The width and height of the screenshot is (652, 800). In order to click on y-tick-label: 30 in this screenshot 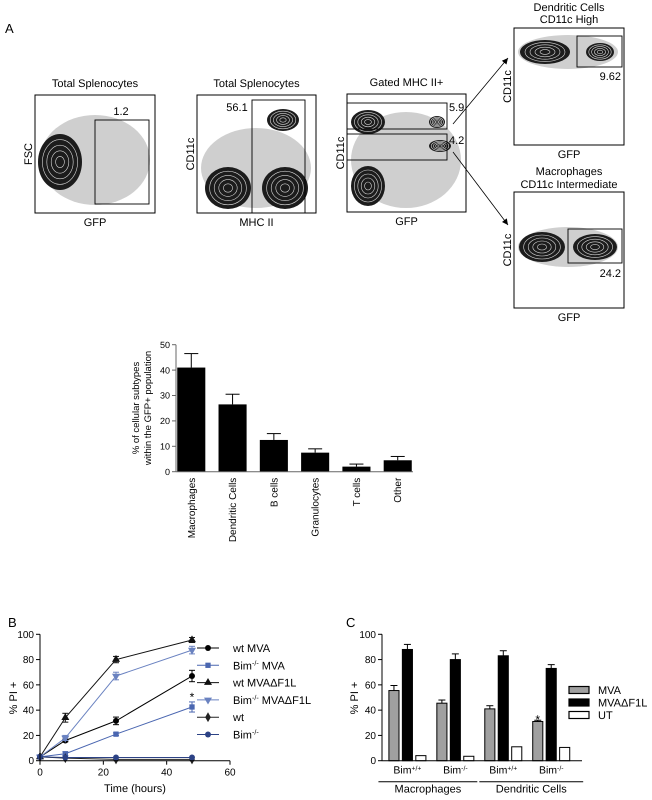, I will do `click(165, 395)`.